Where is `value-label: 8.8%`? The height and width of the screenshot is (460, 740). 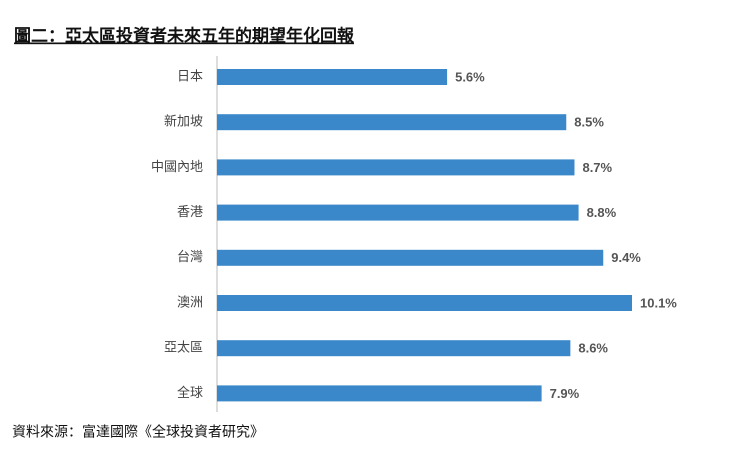 value-label: 8.8% is located at coordinates (602, 212).